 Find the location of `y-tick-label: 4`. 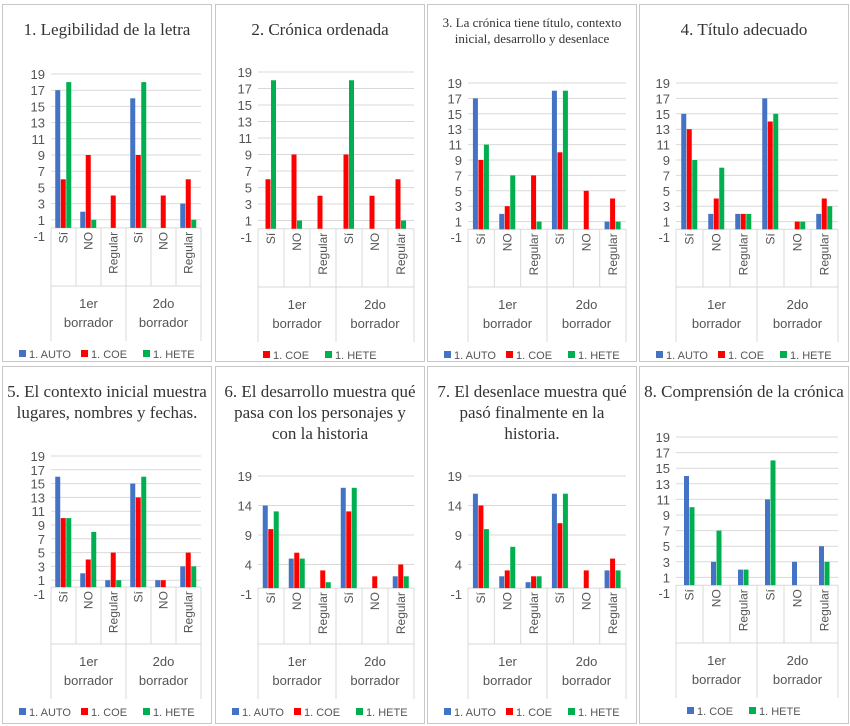

y-tick-label: 4 is located at coordinates (248, 565).